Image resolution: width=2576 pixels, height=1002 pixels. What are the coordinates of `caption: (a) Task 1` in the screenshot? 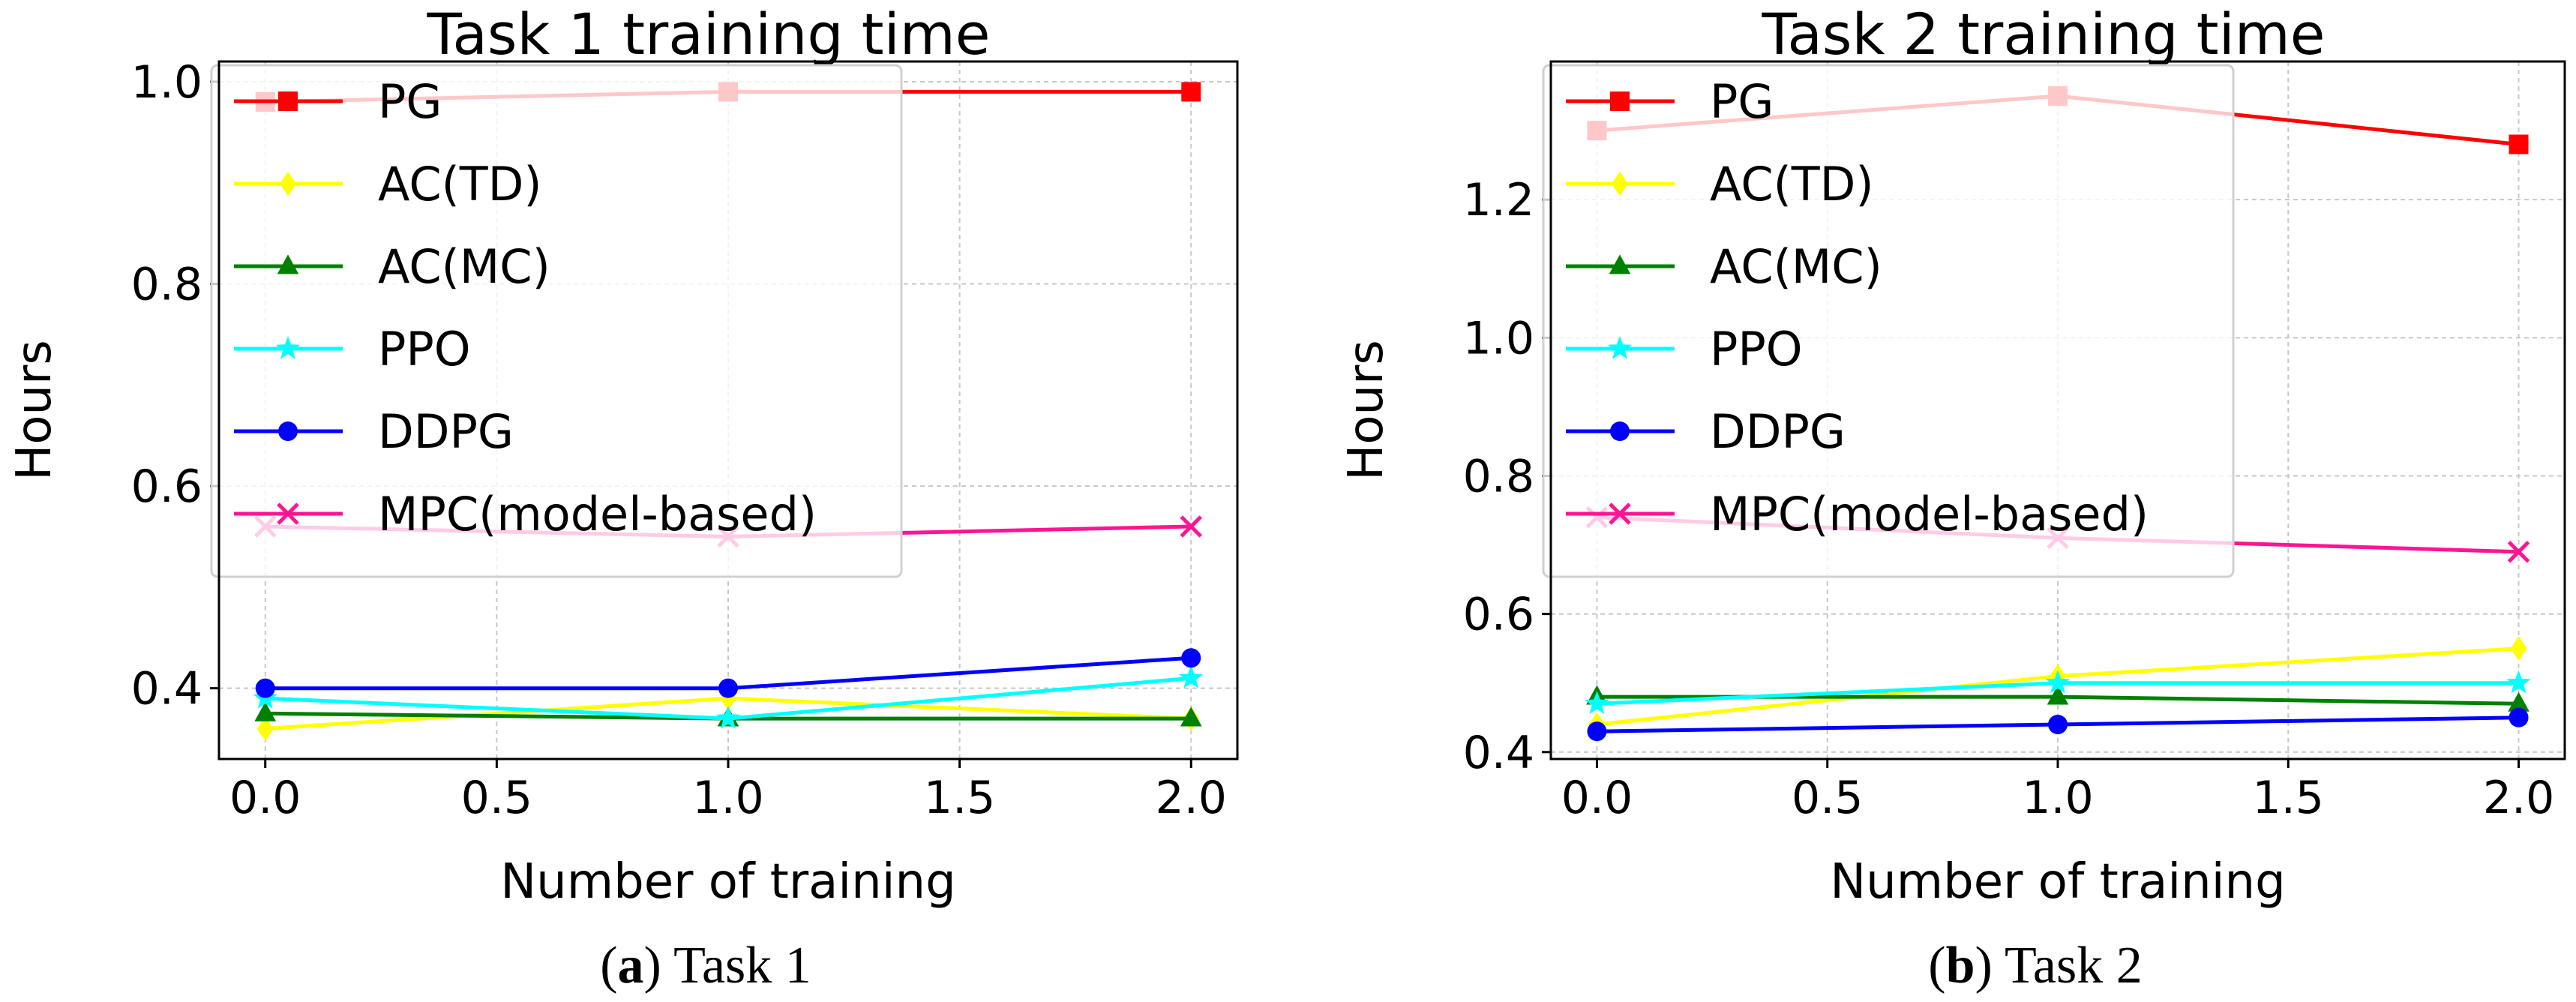 It's located at (706, 965).